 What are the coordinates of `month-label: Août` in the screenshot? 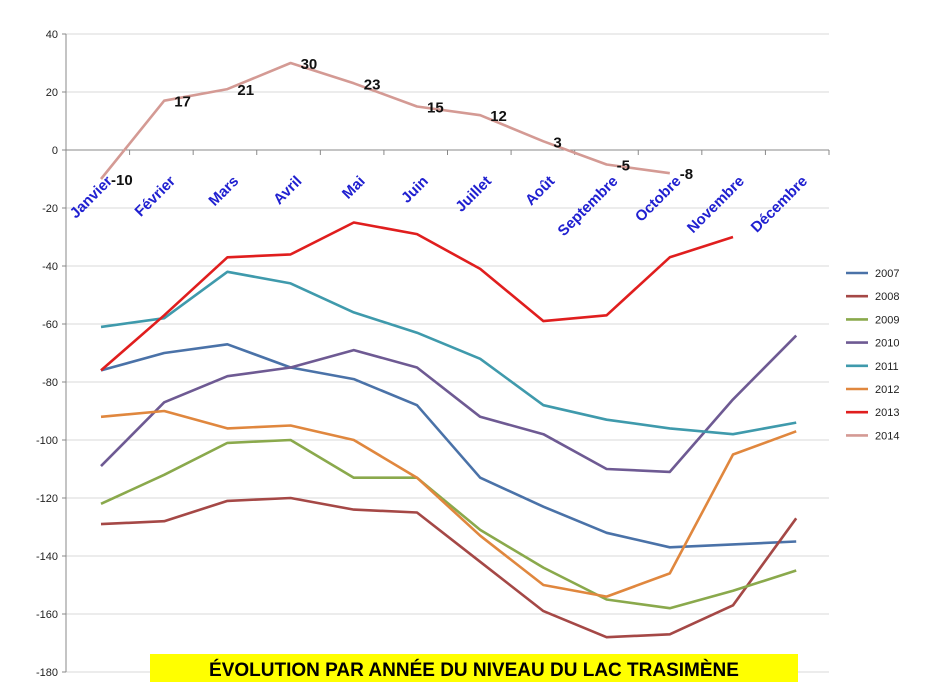 It's located at (540, 191).